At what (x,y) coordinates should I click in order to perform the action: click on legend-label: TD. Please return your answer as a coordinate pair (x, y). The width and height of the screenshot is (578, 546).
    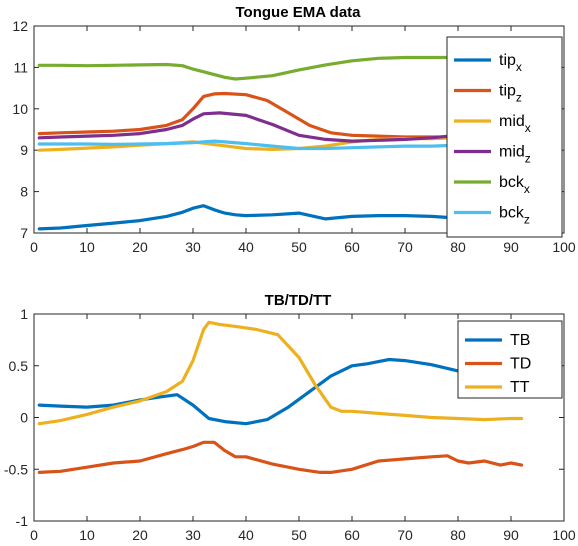
    Looking at the image, I should click on (520, 364).